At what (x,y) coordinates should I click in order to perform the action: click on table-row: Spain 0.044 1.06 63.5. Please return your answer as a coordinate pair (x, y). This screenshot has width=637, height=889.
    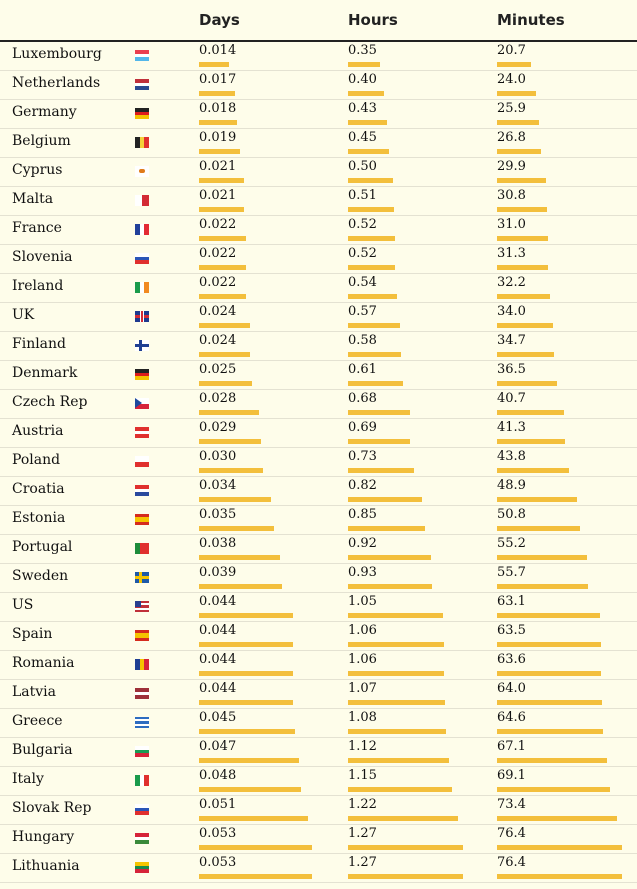
    Looking at the image, I should click on (318, 636).